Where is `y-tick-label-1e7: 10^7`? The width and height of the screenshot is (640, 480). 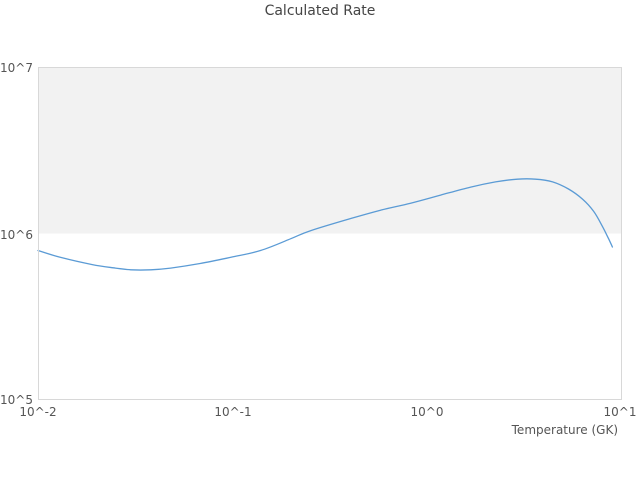
y-tick-label-1e7: 10^7 is located at coordinates (16, 68).